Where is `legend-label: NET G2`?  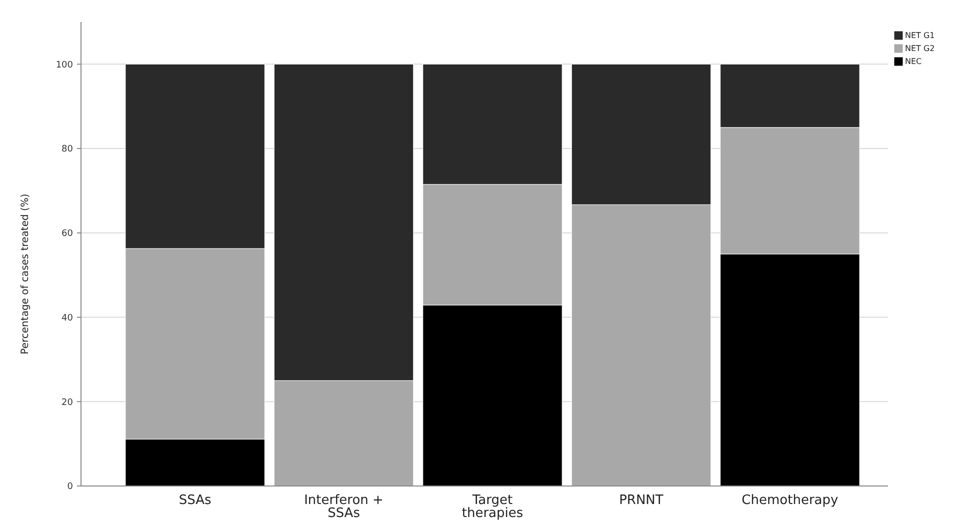
legend-label: NET G2 is located at coordinates (920, 48).